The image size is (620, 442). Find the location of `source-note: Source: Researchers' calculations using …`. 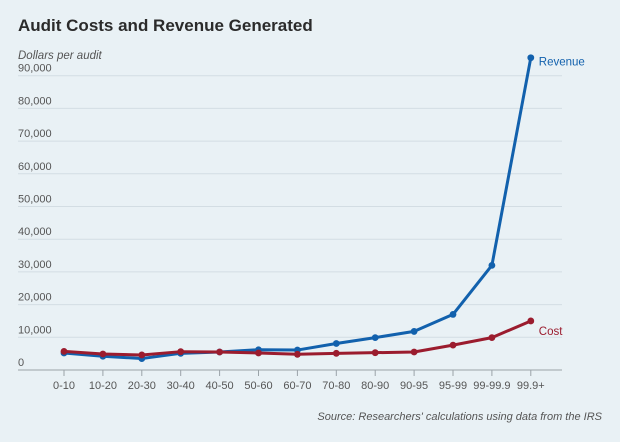

source-note: Source: Researchers' calculations using … is located at coordinates (459, 417).